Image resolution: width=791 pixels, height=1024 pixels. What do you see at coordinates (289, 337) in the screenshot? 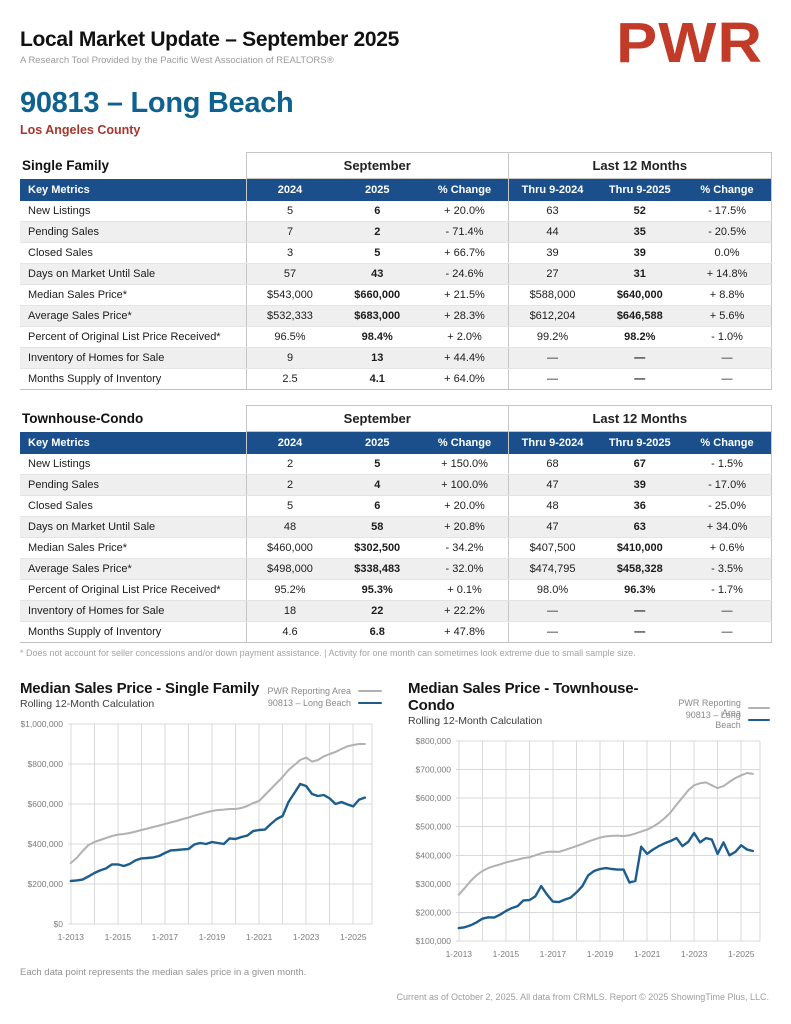
I see `metric-value: 96.5%` at bounding box center [289, 337].